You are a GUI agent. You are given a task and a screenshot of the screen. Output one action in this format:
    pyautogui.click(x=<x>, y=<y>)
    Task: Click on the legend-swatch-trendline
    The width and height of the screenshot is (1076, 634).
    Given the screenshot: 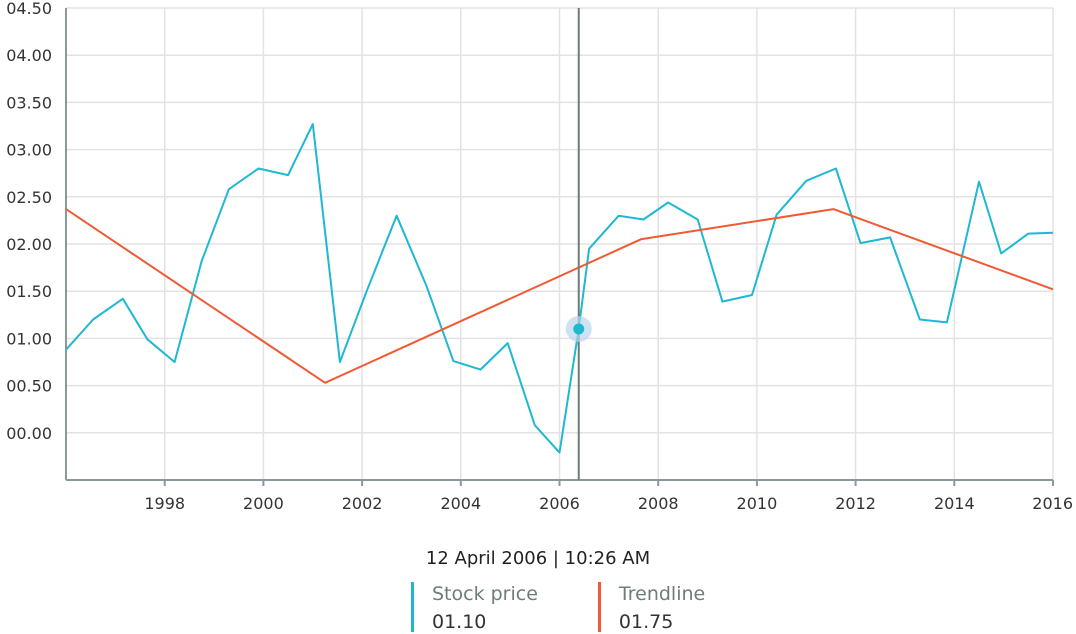 What is the action you would take?
    pyautogui.click(x=599, y=607)
    